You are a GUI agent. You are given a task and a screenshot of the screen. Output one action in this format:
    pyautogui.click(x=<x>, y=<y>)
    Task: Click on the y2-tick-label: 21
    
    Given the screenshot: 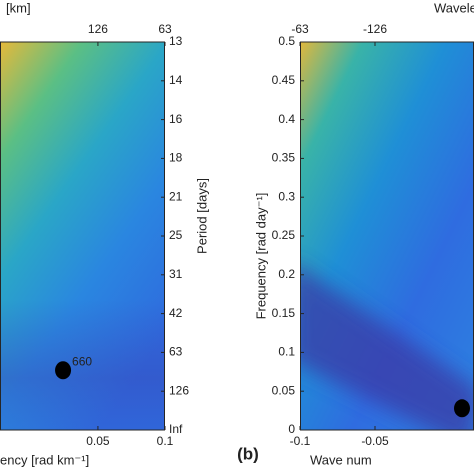 What is the action you would take?
    pyautogui.click(x=176, y=196)
    